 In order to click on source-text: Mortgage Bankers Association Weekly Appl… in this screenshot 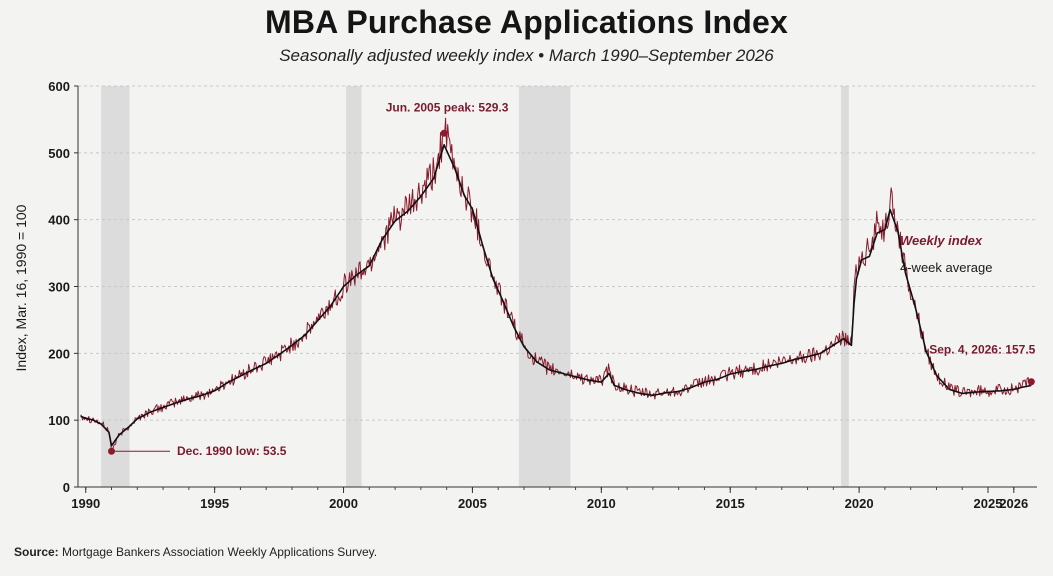, I will do `click(218, 552)`.